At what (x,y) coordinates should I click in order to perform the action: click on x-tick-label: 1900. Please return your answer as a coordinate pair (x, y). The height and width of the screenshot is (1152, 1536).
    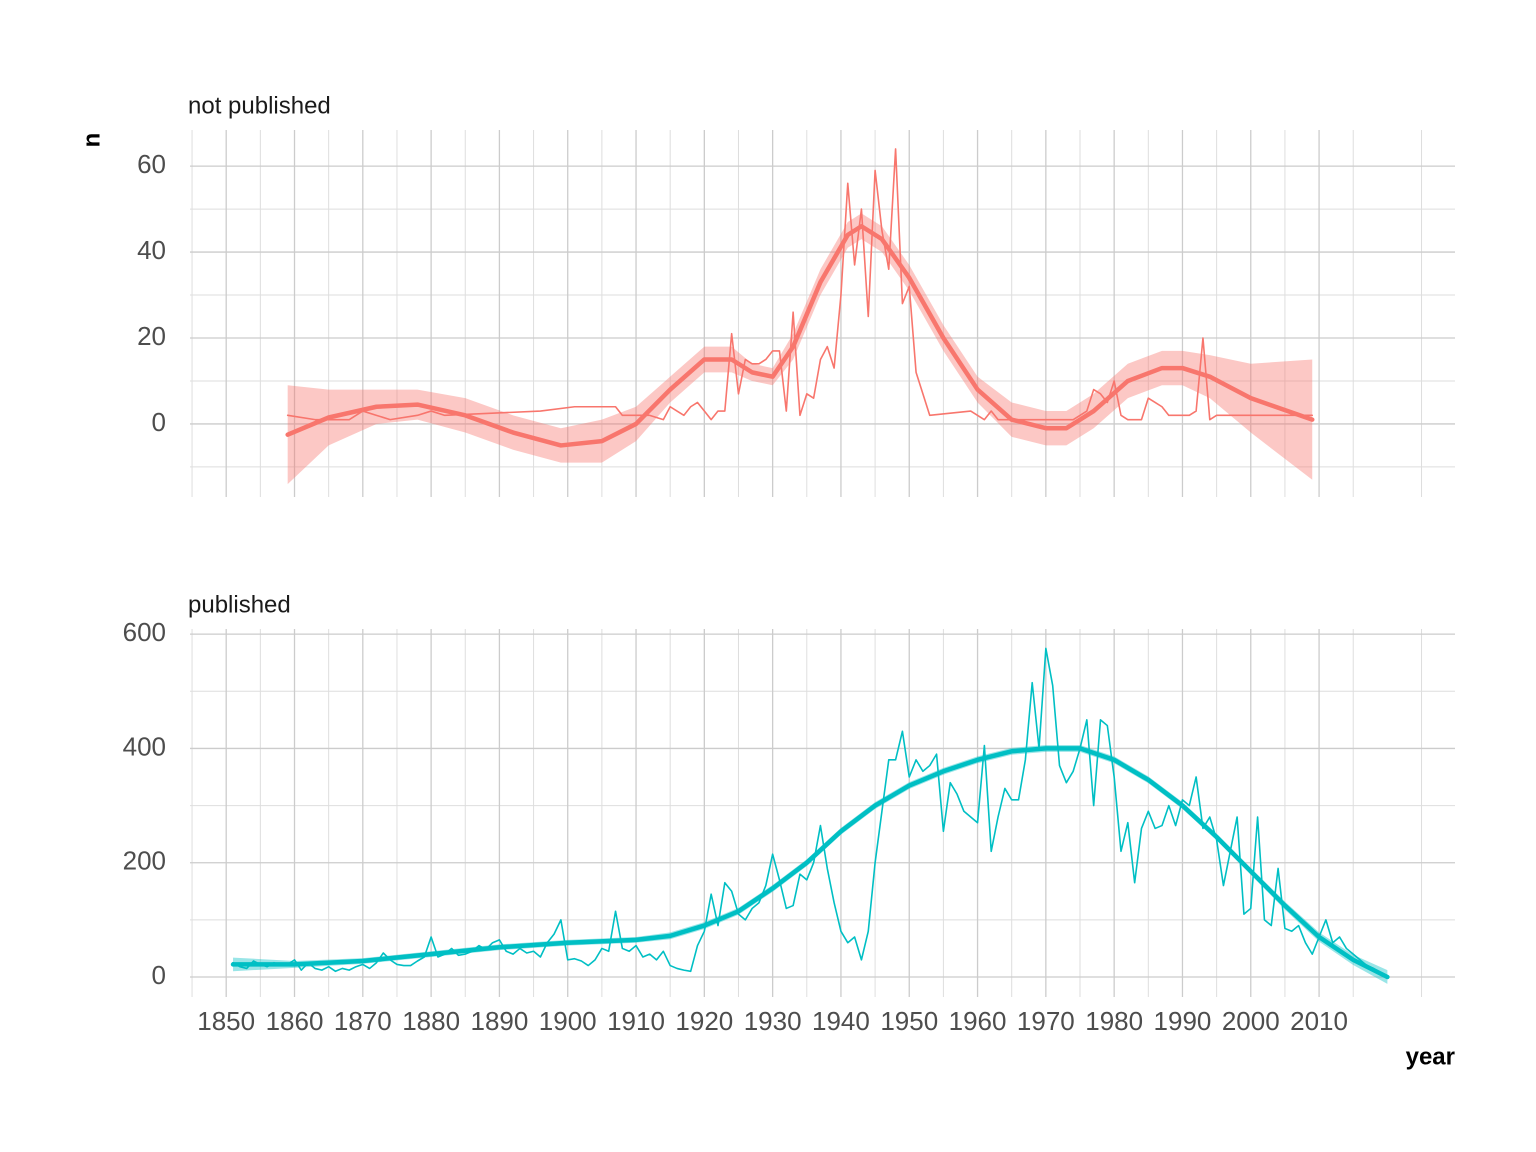
    Looking at the image, I should click on (568, 1021).